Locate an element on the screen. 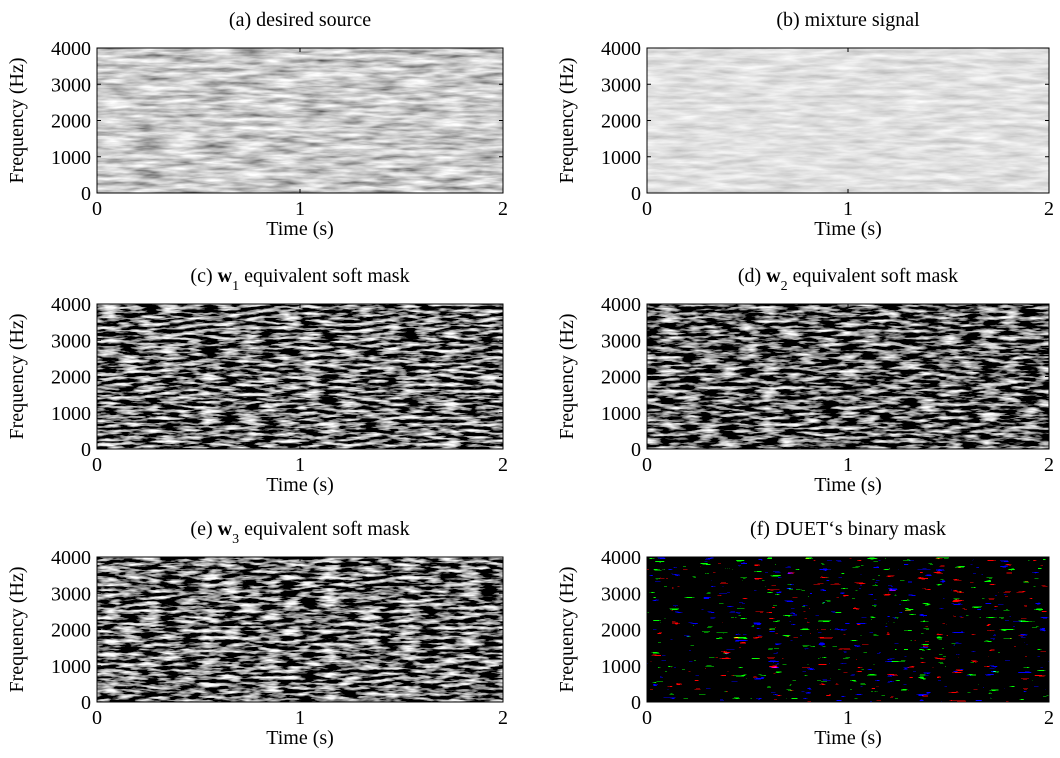  title-part: (c) is located at coordinates (203, 276).